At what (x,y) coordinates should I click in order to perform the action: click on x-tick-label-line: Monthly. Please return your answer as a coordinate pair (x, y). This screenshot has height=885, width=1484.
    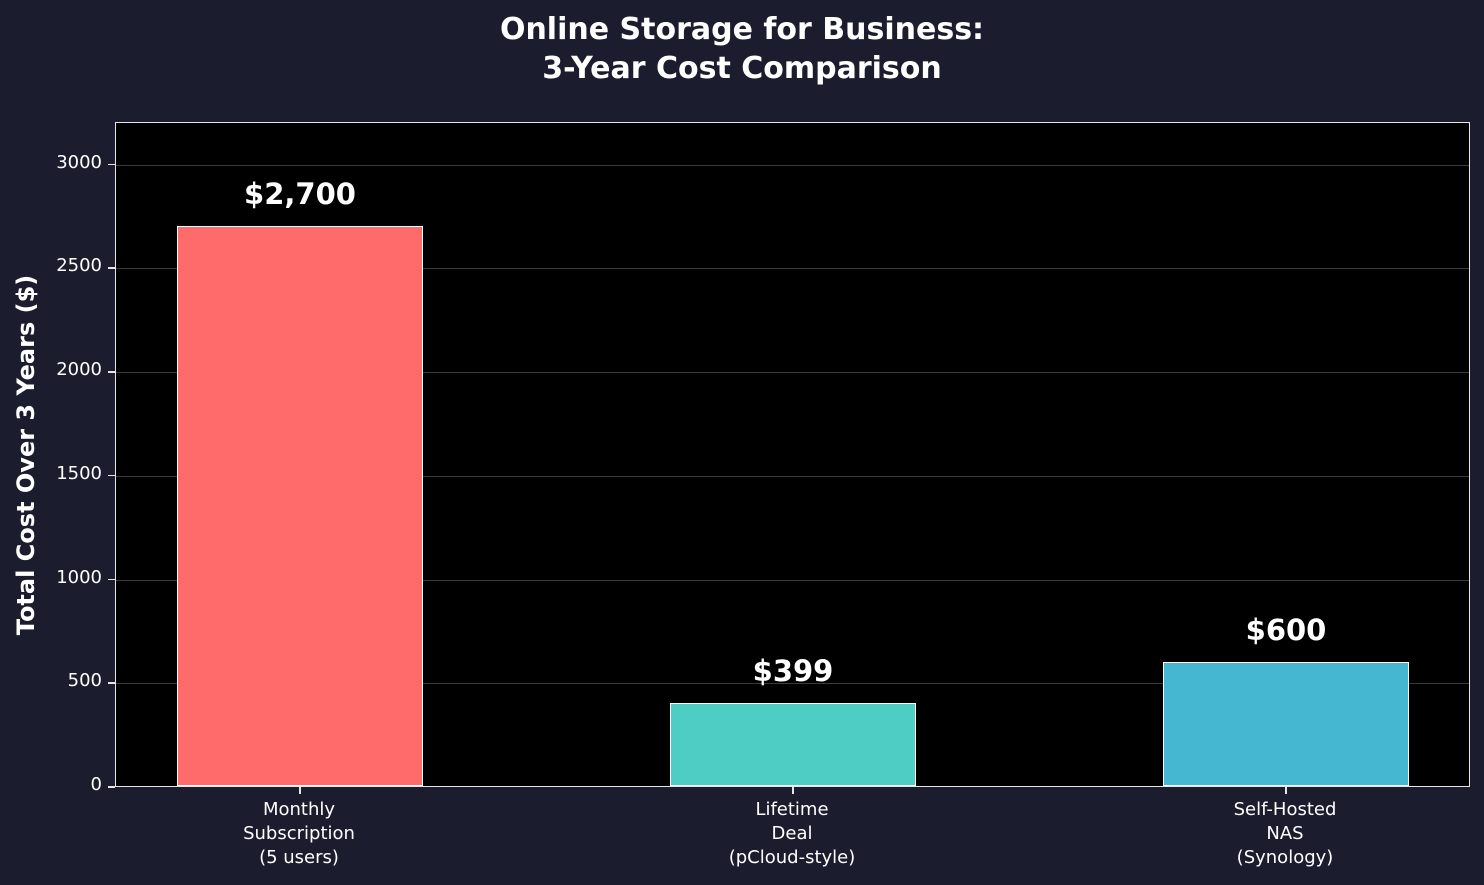
    Looking at the image, I should click on (299, 809).